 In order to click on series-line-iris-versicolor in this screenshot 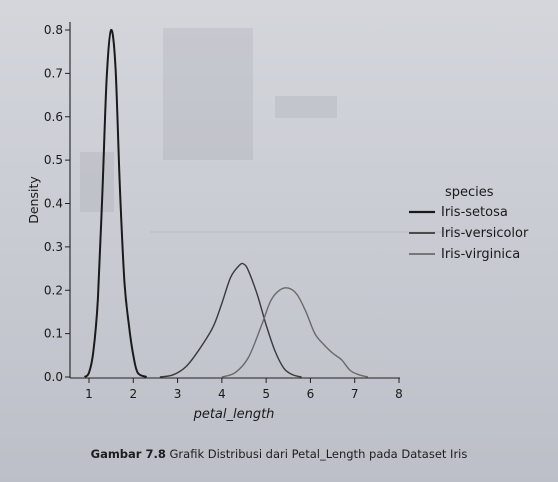, I will do `click(230, 320)`.